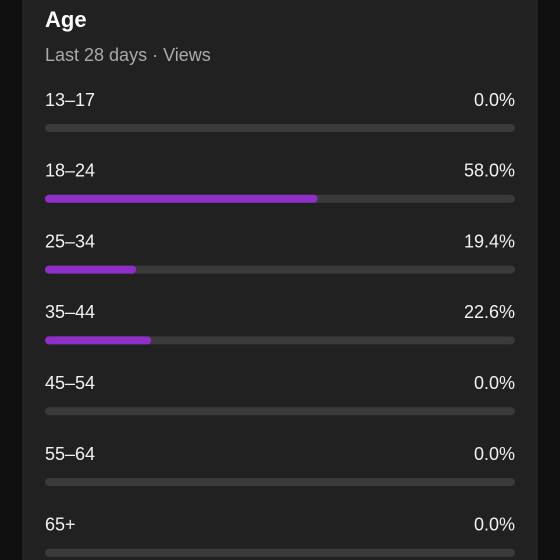  What do you see at coordinates (489, 241) in the screenshot?
I see `value-label: 19.4%` at bounding box center [489, 241].